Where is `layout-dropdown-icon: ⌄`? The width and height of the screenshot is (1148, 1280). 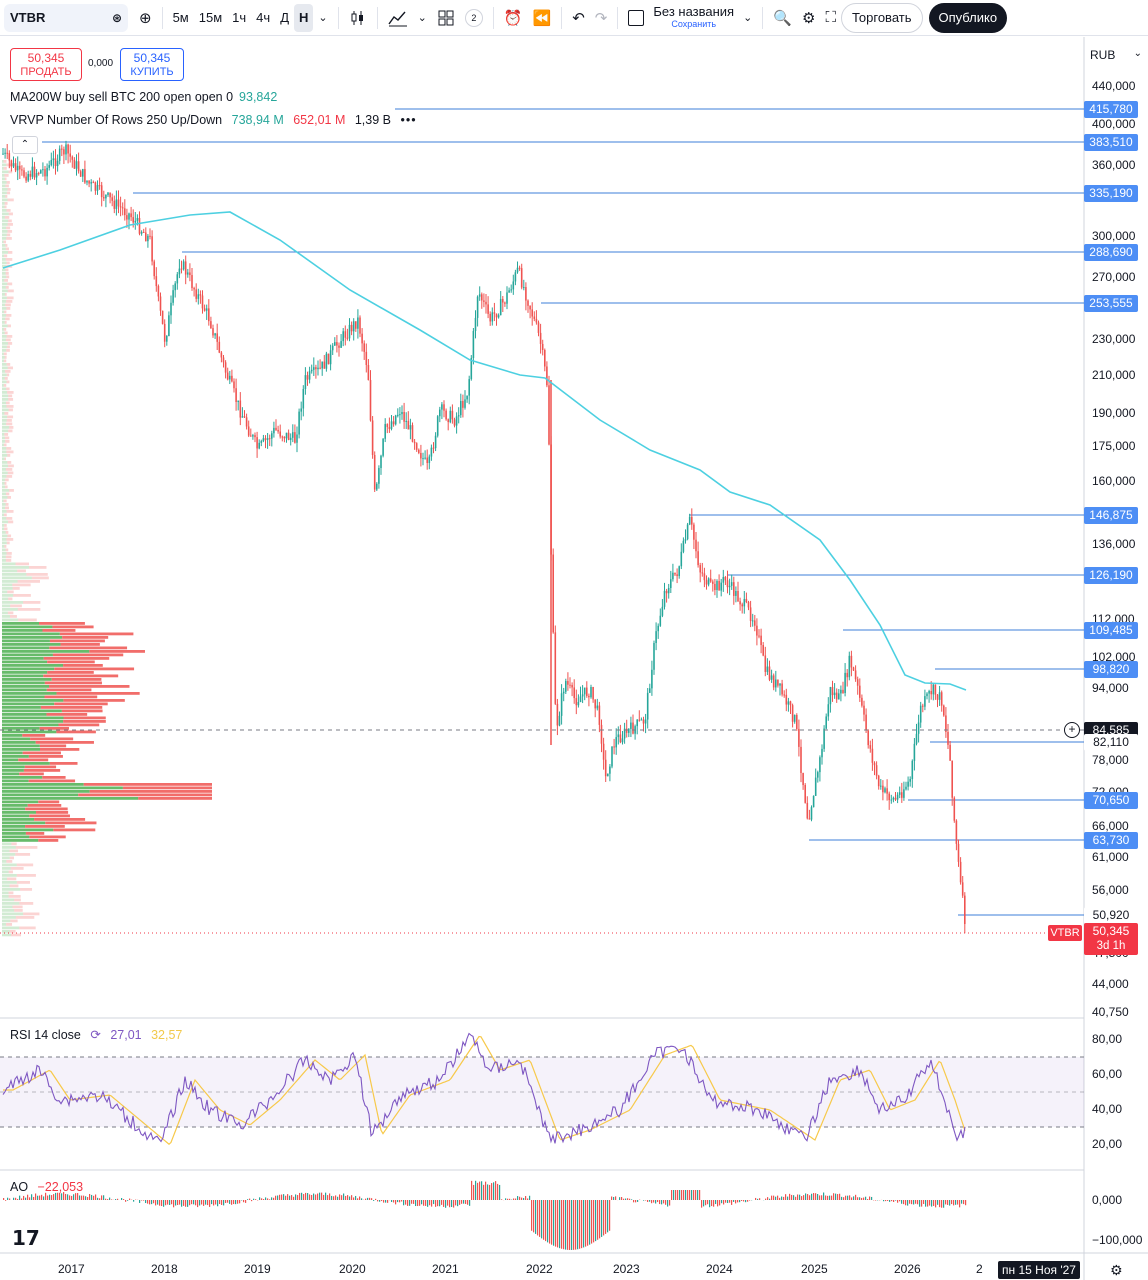
layout-dropdown-icon: ⌄ is located at coordinates (748, 18).